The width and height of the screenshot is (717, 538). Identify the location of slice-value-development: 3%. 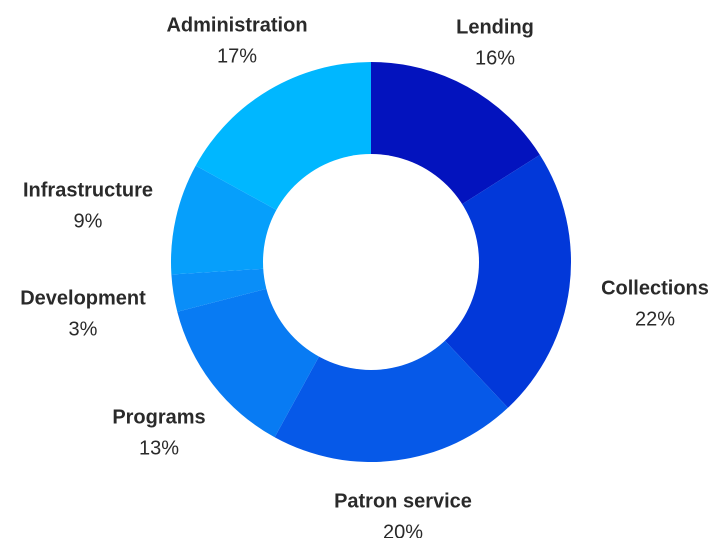
(83, 329).